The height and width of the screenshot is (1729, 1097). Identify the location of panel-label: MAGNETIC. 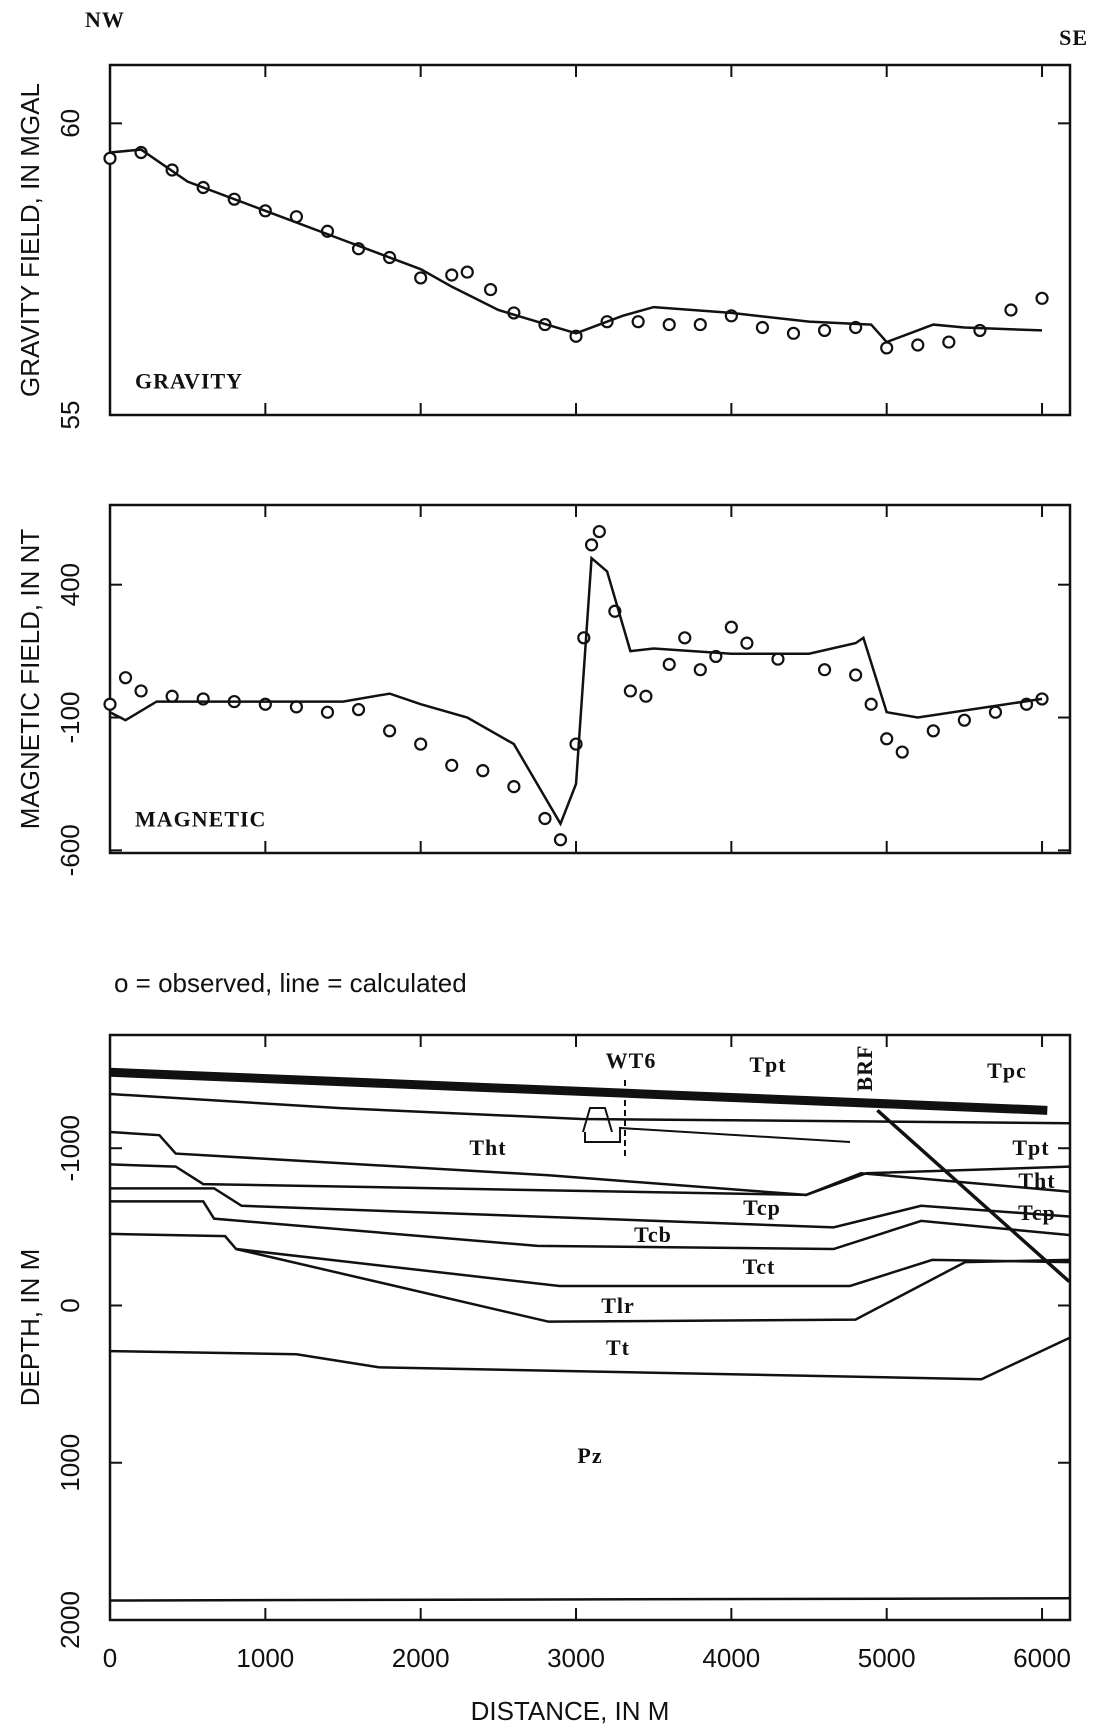
(200, 819).